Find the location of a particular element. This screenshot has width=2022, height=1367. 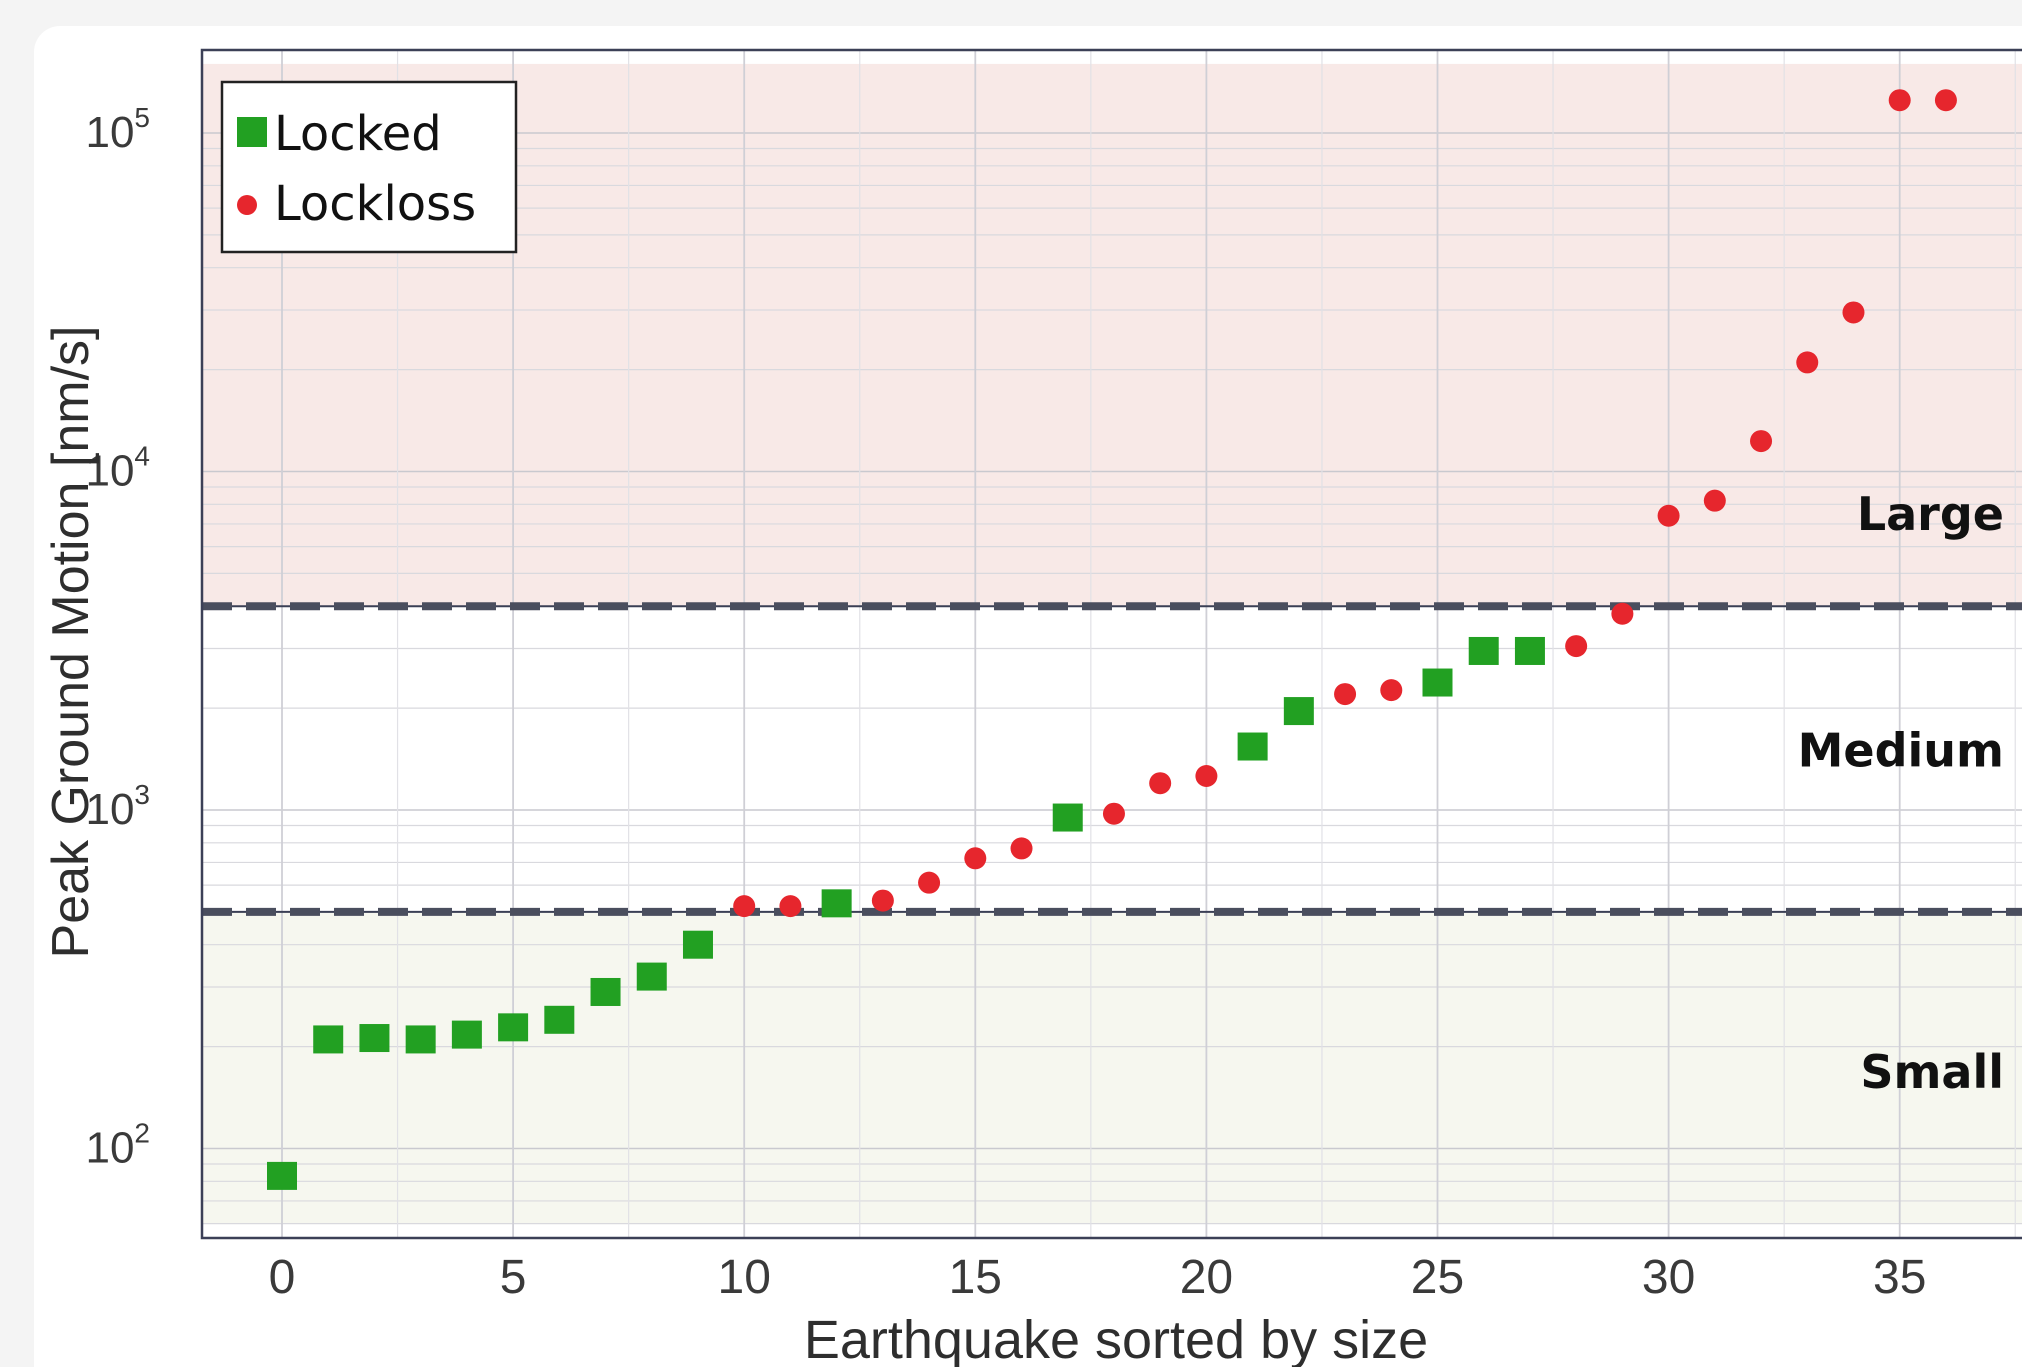

x-axis-title: Earthquake sorted by size is located at coordinates (1116, 1338).